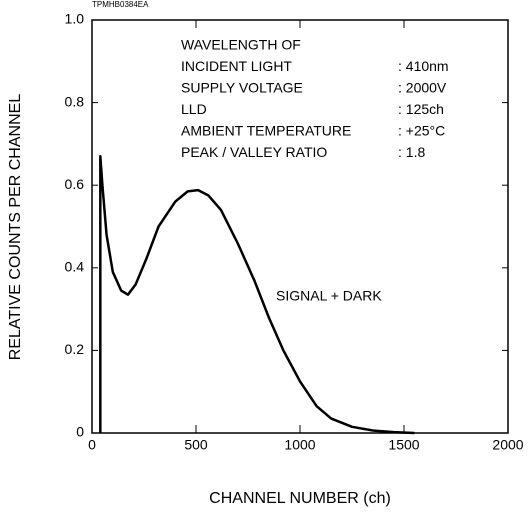  I want to click on annotation: INCIDENT LIGHT, so click(236, 66).